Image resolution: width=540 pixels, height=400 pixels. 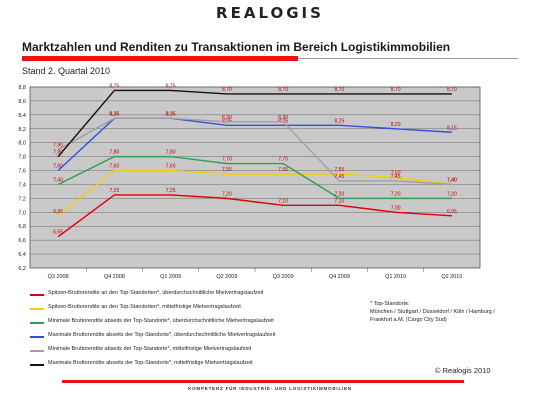 I want to click on y-tick-label: 8,2, so click(x=22, y=130).